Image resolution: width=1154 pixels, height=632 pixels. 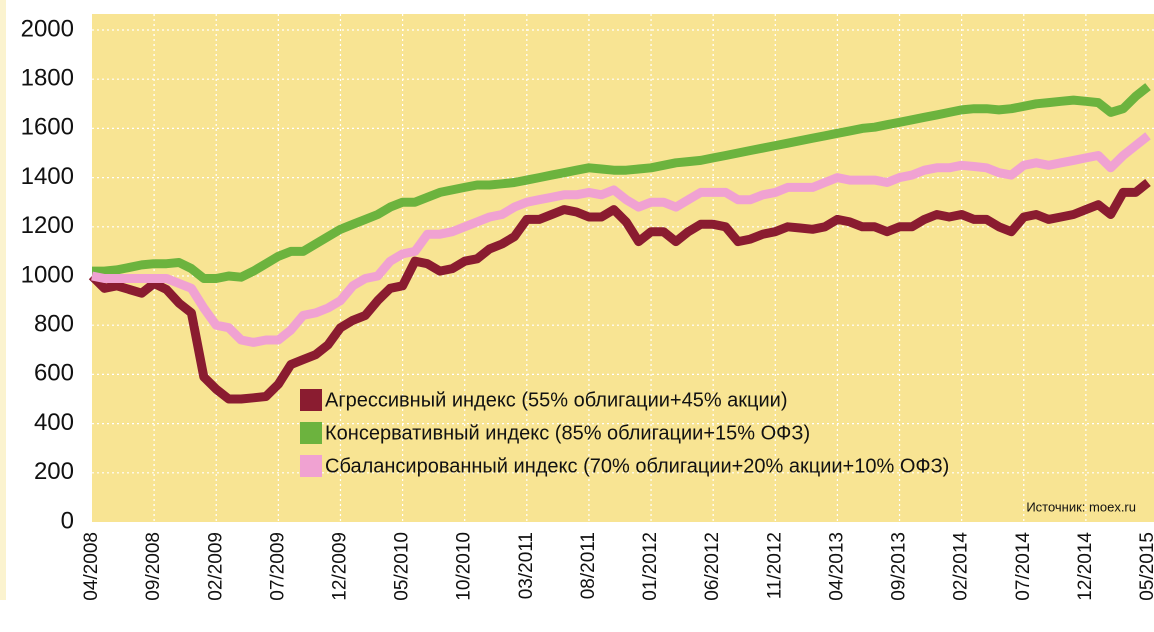 I want to click on y-tick-label: 1200, so click(x=47, y=225).